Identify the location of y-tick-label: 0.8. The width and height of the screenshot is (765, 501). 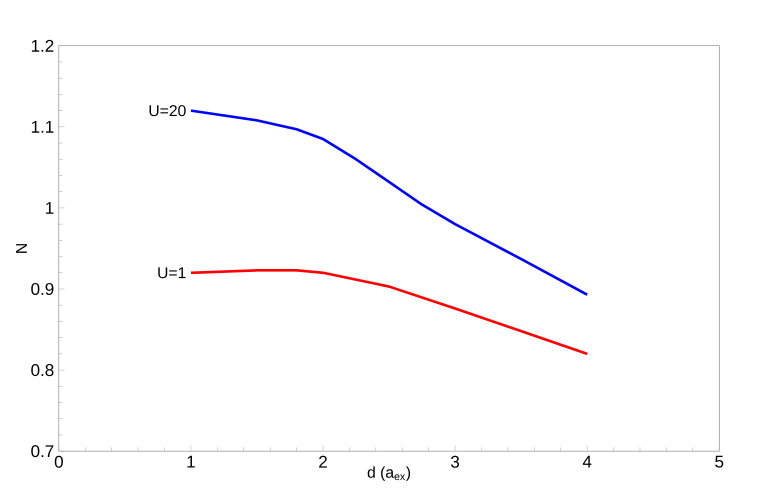
(42, 370).